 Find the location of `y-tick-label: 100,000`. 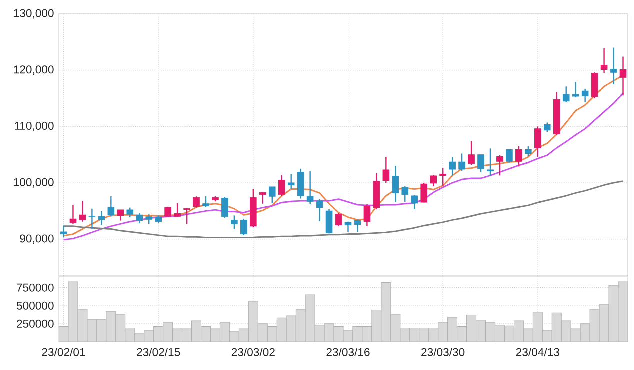

y-tick-label: 100,000 is located at coordinates (34, 183).